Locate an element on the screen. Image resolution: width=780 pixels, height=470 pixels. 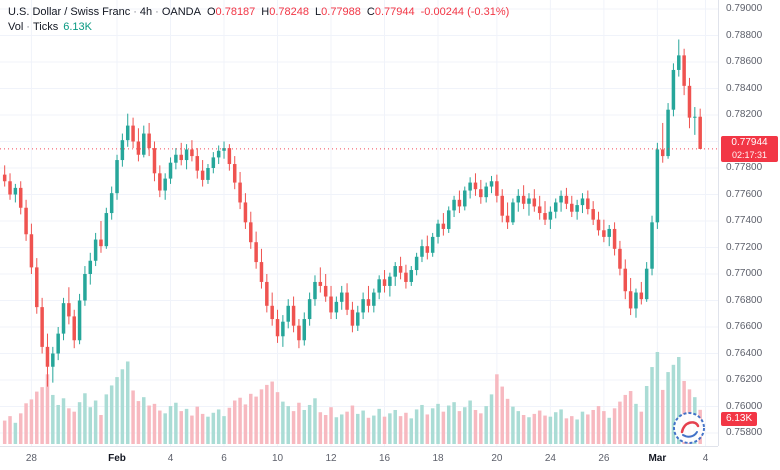
interval-label: 4h is located at coordinates (146, 12).